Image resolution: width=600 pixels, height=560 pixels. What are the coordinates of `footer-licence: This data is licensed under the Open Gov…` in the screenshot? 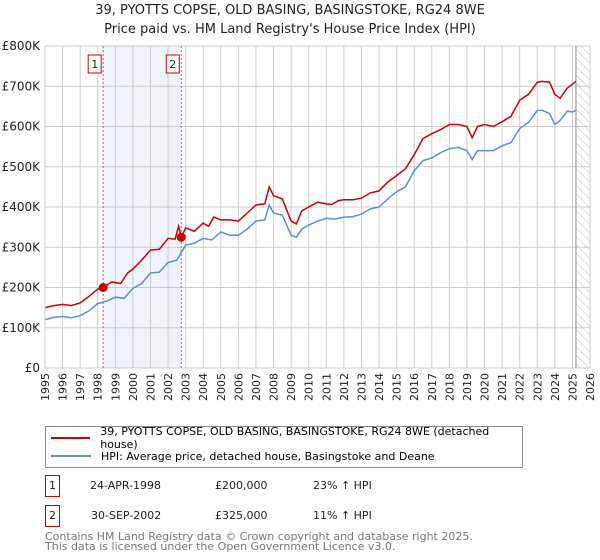 It's located at (220, 546).